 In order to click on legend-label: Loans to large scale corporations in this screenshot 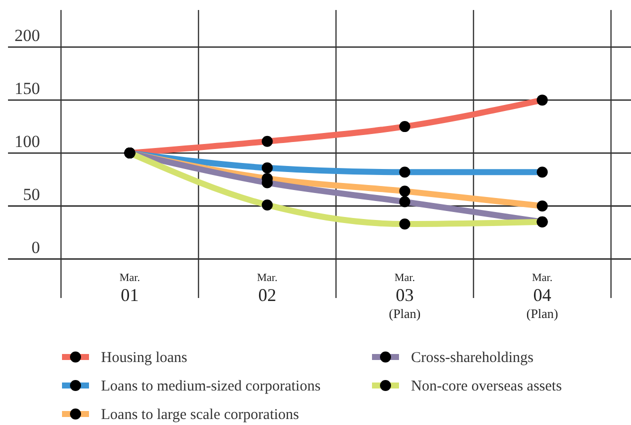, I will do `click(200, 415)`.